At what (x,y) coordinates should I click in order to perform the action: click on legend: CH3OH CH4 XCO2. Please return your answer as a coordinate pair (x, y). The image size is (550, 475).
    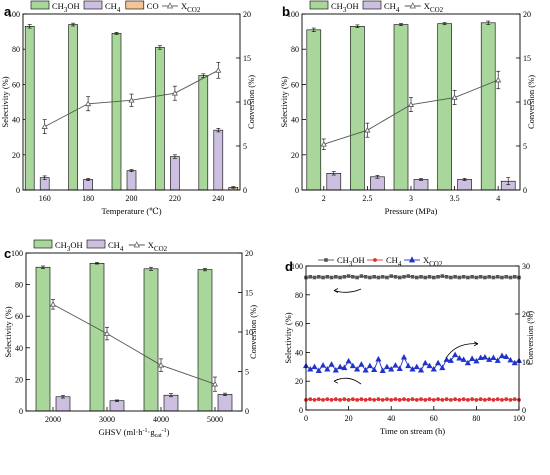
    Looking at the image, I should click on (380, 261).